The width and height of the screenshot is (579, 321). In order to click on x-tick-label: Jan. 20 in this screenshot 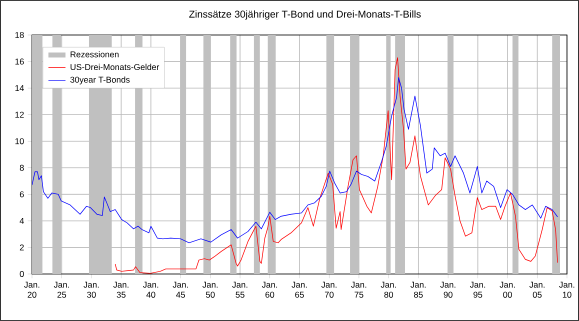, I will do `click(32, 290)`.